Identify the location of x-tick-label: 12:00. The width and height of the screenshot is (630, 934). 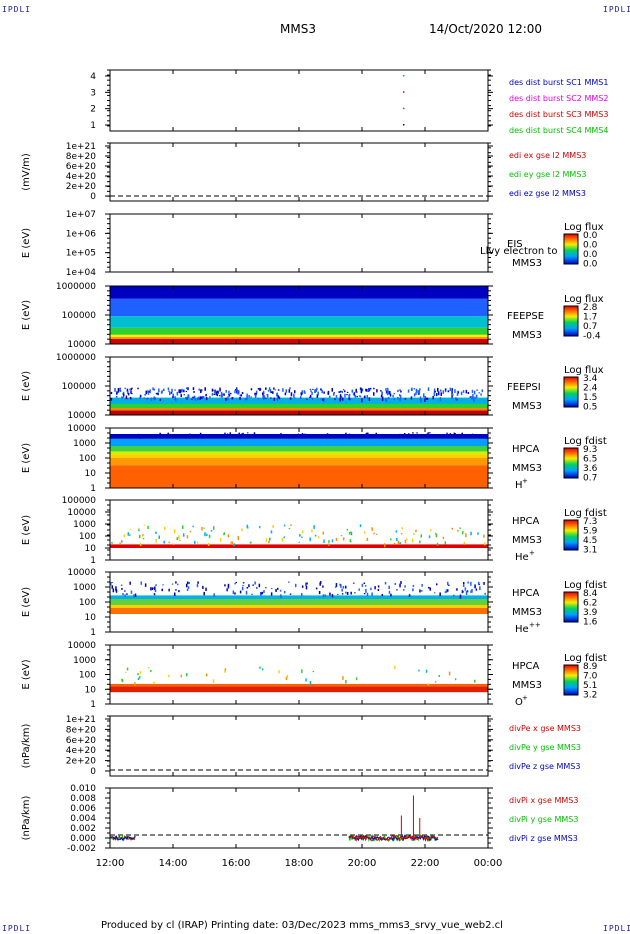
(110, 863).